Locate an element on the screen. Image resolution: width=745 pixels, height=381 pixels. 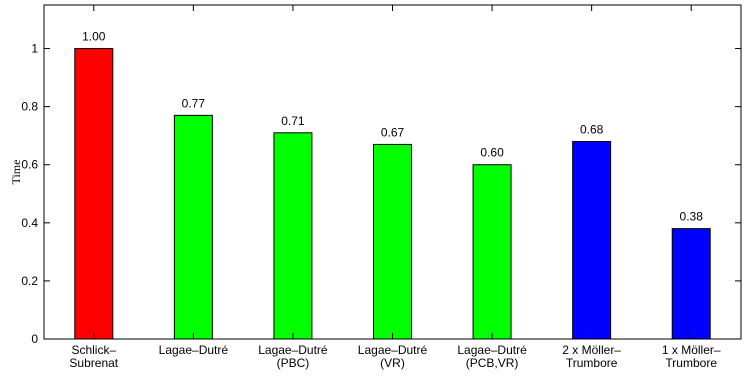
x-category-label: Lagae–Dutré is located at coordinates (194, 350).